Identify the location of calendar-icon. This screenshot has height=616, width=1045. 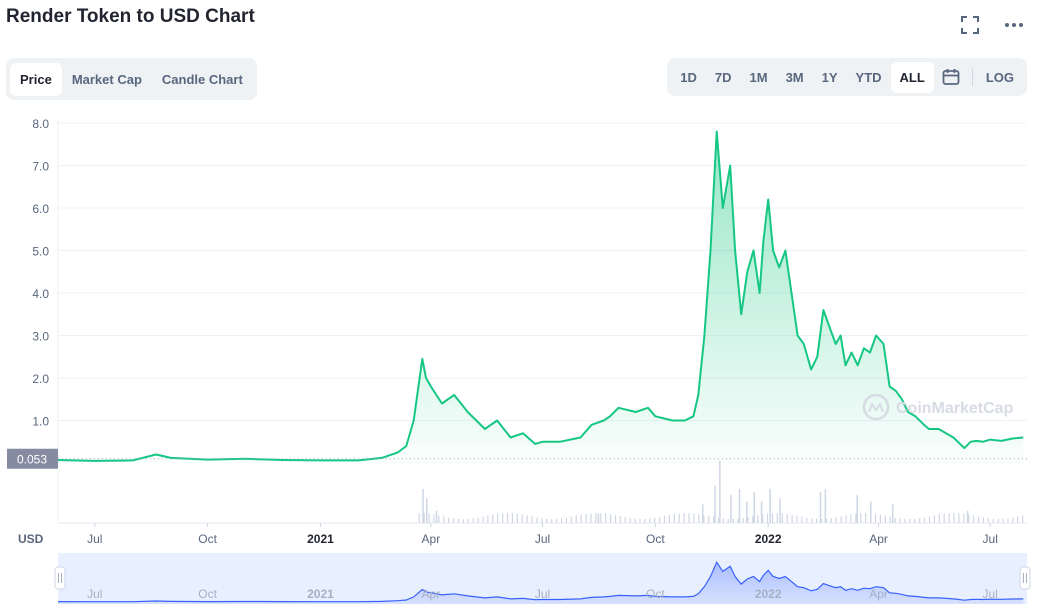
(951, 77).